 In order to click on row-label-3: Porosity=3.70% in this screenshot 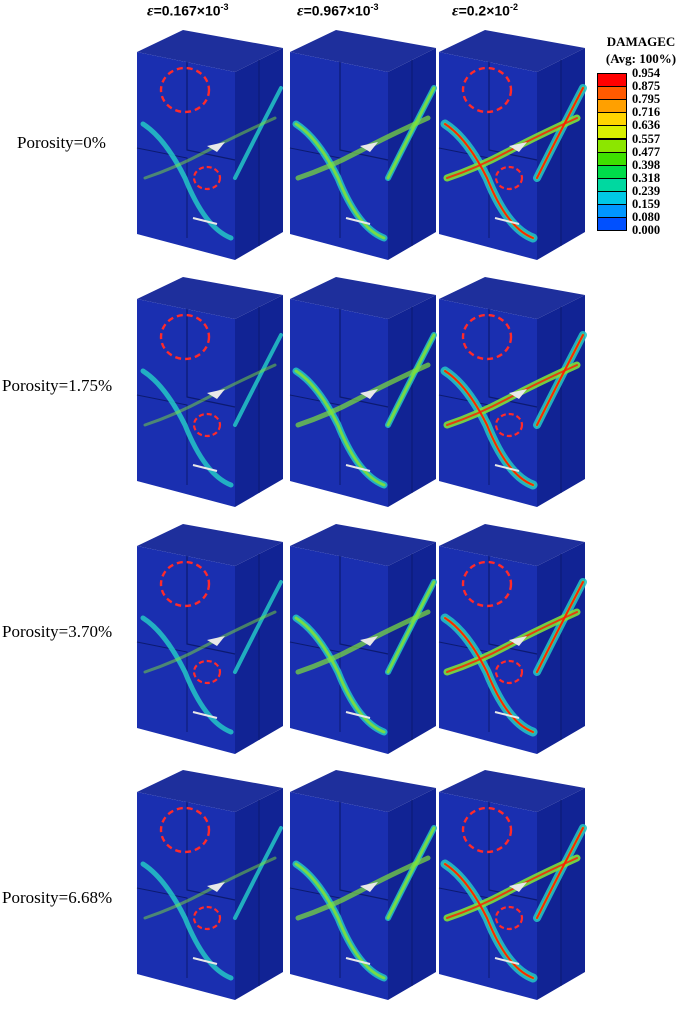, I will do `click(57, 631)`.